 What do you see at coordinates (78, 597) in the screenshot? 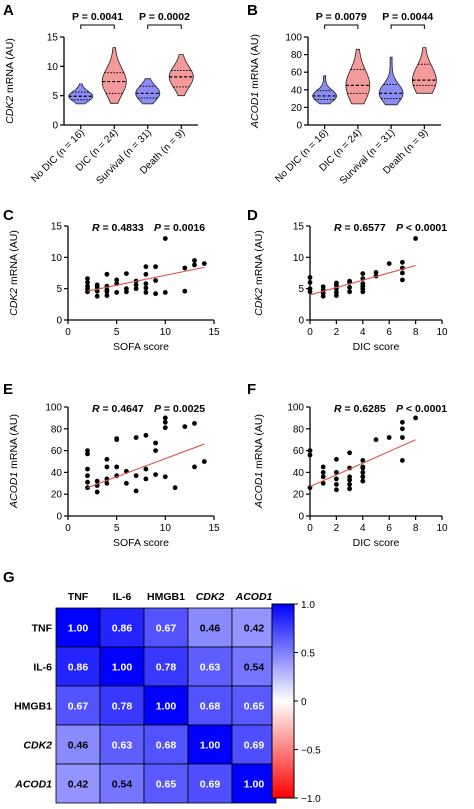
I see `heatmap-col-label: TNF` at bounding box center [78, 597].